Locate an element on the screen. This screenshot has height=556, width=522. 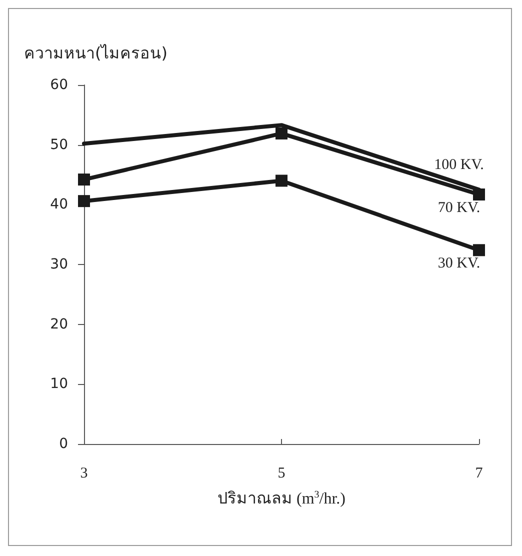
y-tick-label: 60 is located at coordinates (59, 85).